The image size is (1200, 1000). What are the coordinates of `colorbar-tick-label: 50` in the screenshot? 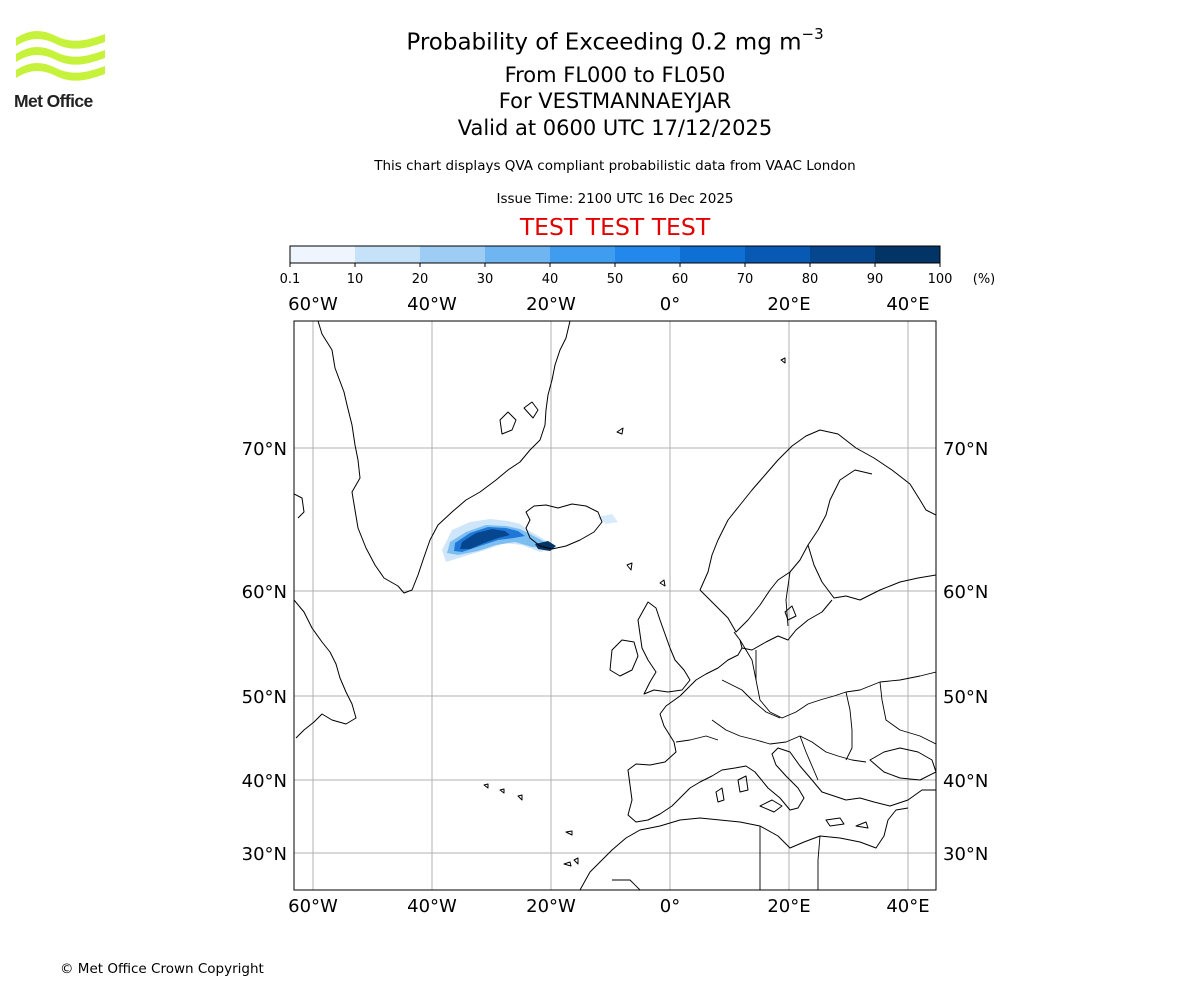 It's located at (615, 279).